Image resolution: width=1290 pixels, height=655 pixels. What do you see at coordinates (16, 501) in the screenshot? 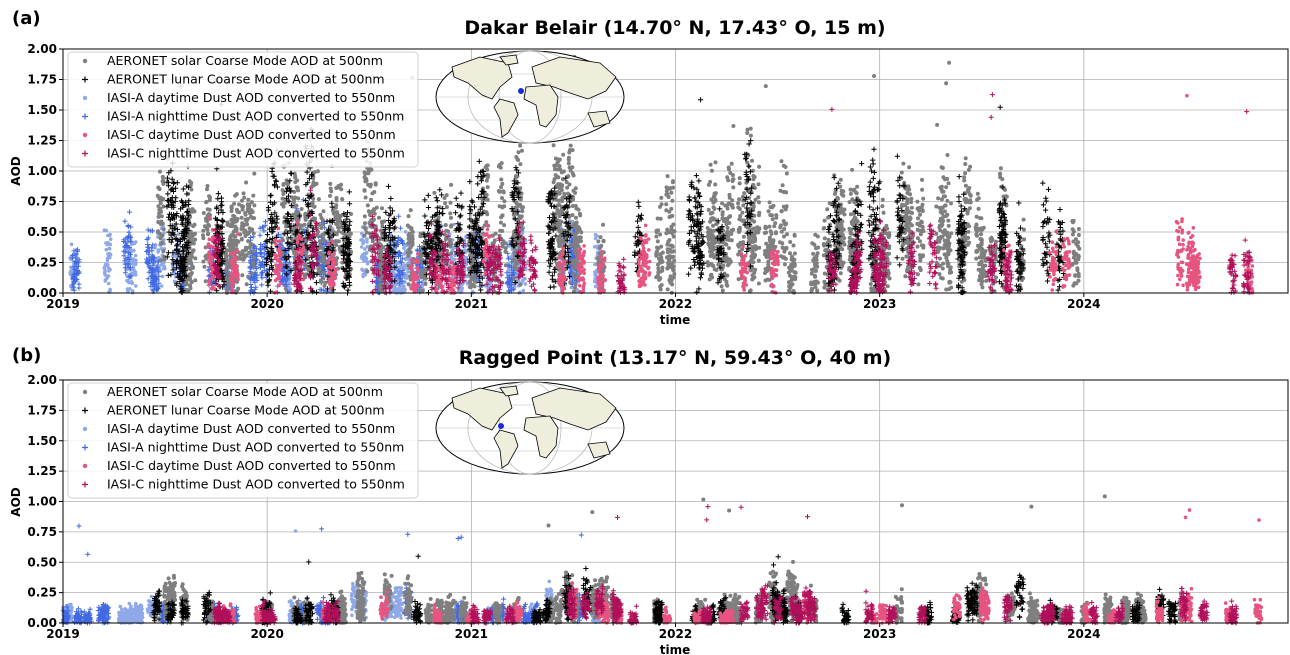
I see `panel-b-ylabel: AOD` at bounding box center [16, 501].